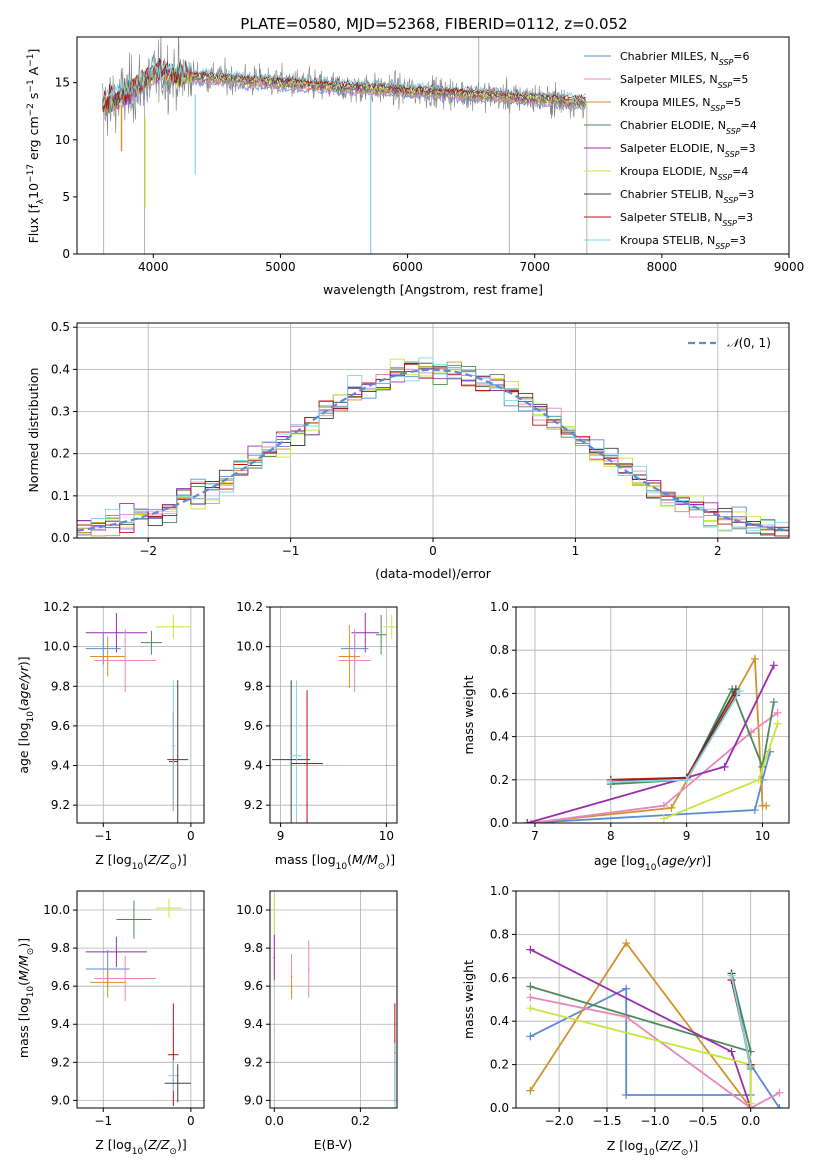 The image size is (819, 1170). I want to click on y-tick-label: 10, so click(62, 140).